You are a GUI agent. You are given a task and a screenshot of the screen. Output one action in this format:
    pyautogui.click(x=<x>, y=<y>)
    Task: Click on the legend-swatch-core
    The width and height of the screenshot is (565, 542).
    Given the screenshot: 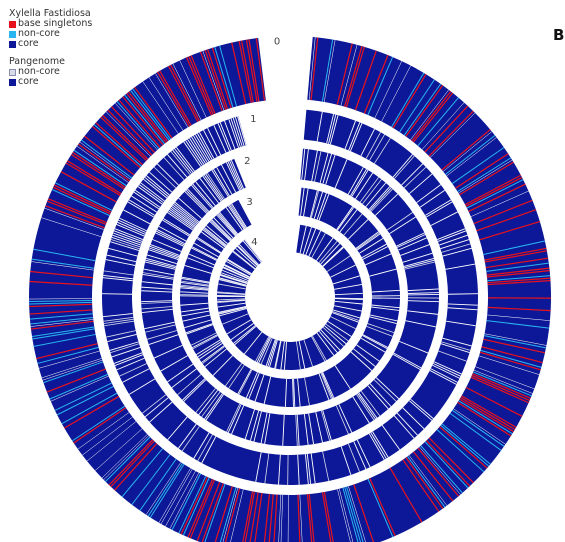 What is the action you would take?
    pyautogui.click(x=12, y=44)
    